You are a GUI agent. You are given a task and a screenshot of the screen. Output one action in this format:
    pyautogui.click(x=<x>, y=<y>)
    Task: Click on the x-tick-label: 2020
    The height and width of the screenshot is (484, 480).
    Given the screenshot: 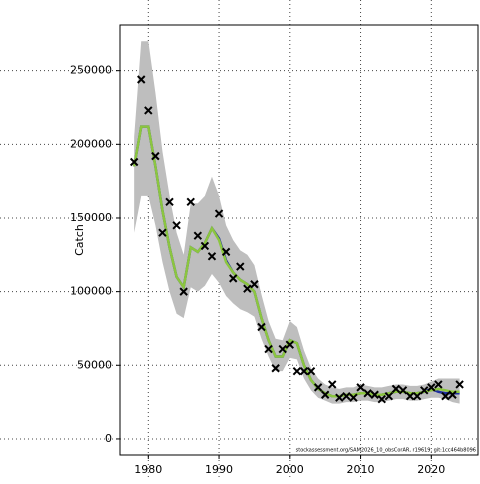 What is the action you would take?
    pyautogui.click(x=431, y=469)
    